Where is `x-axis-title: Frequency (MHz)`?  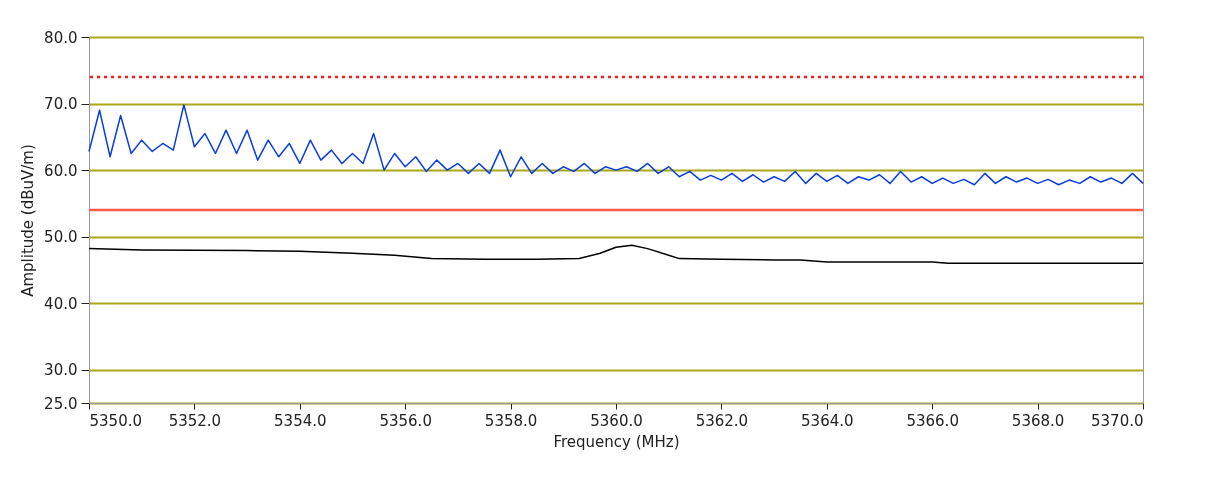
x-axis-title: Frequency (MHz) is located at coordinates (616, 441).